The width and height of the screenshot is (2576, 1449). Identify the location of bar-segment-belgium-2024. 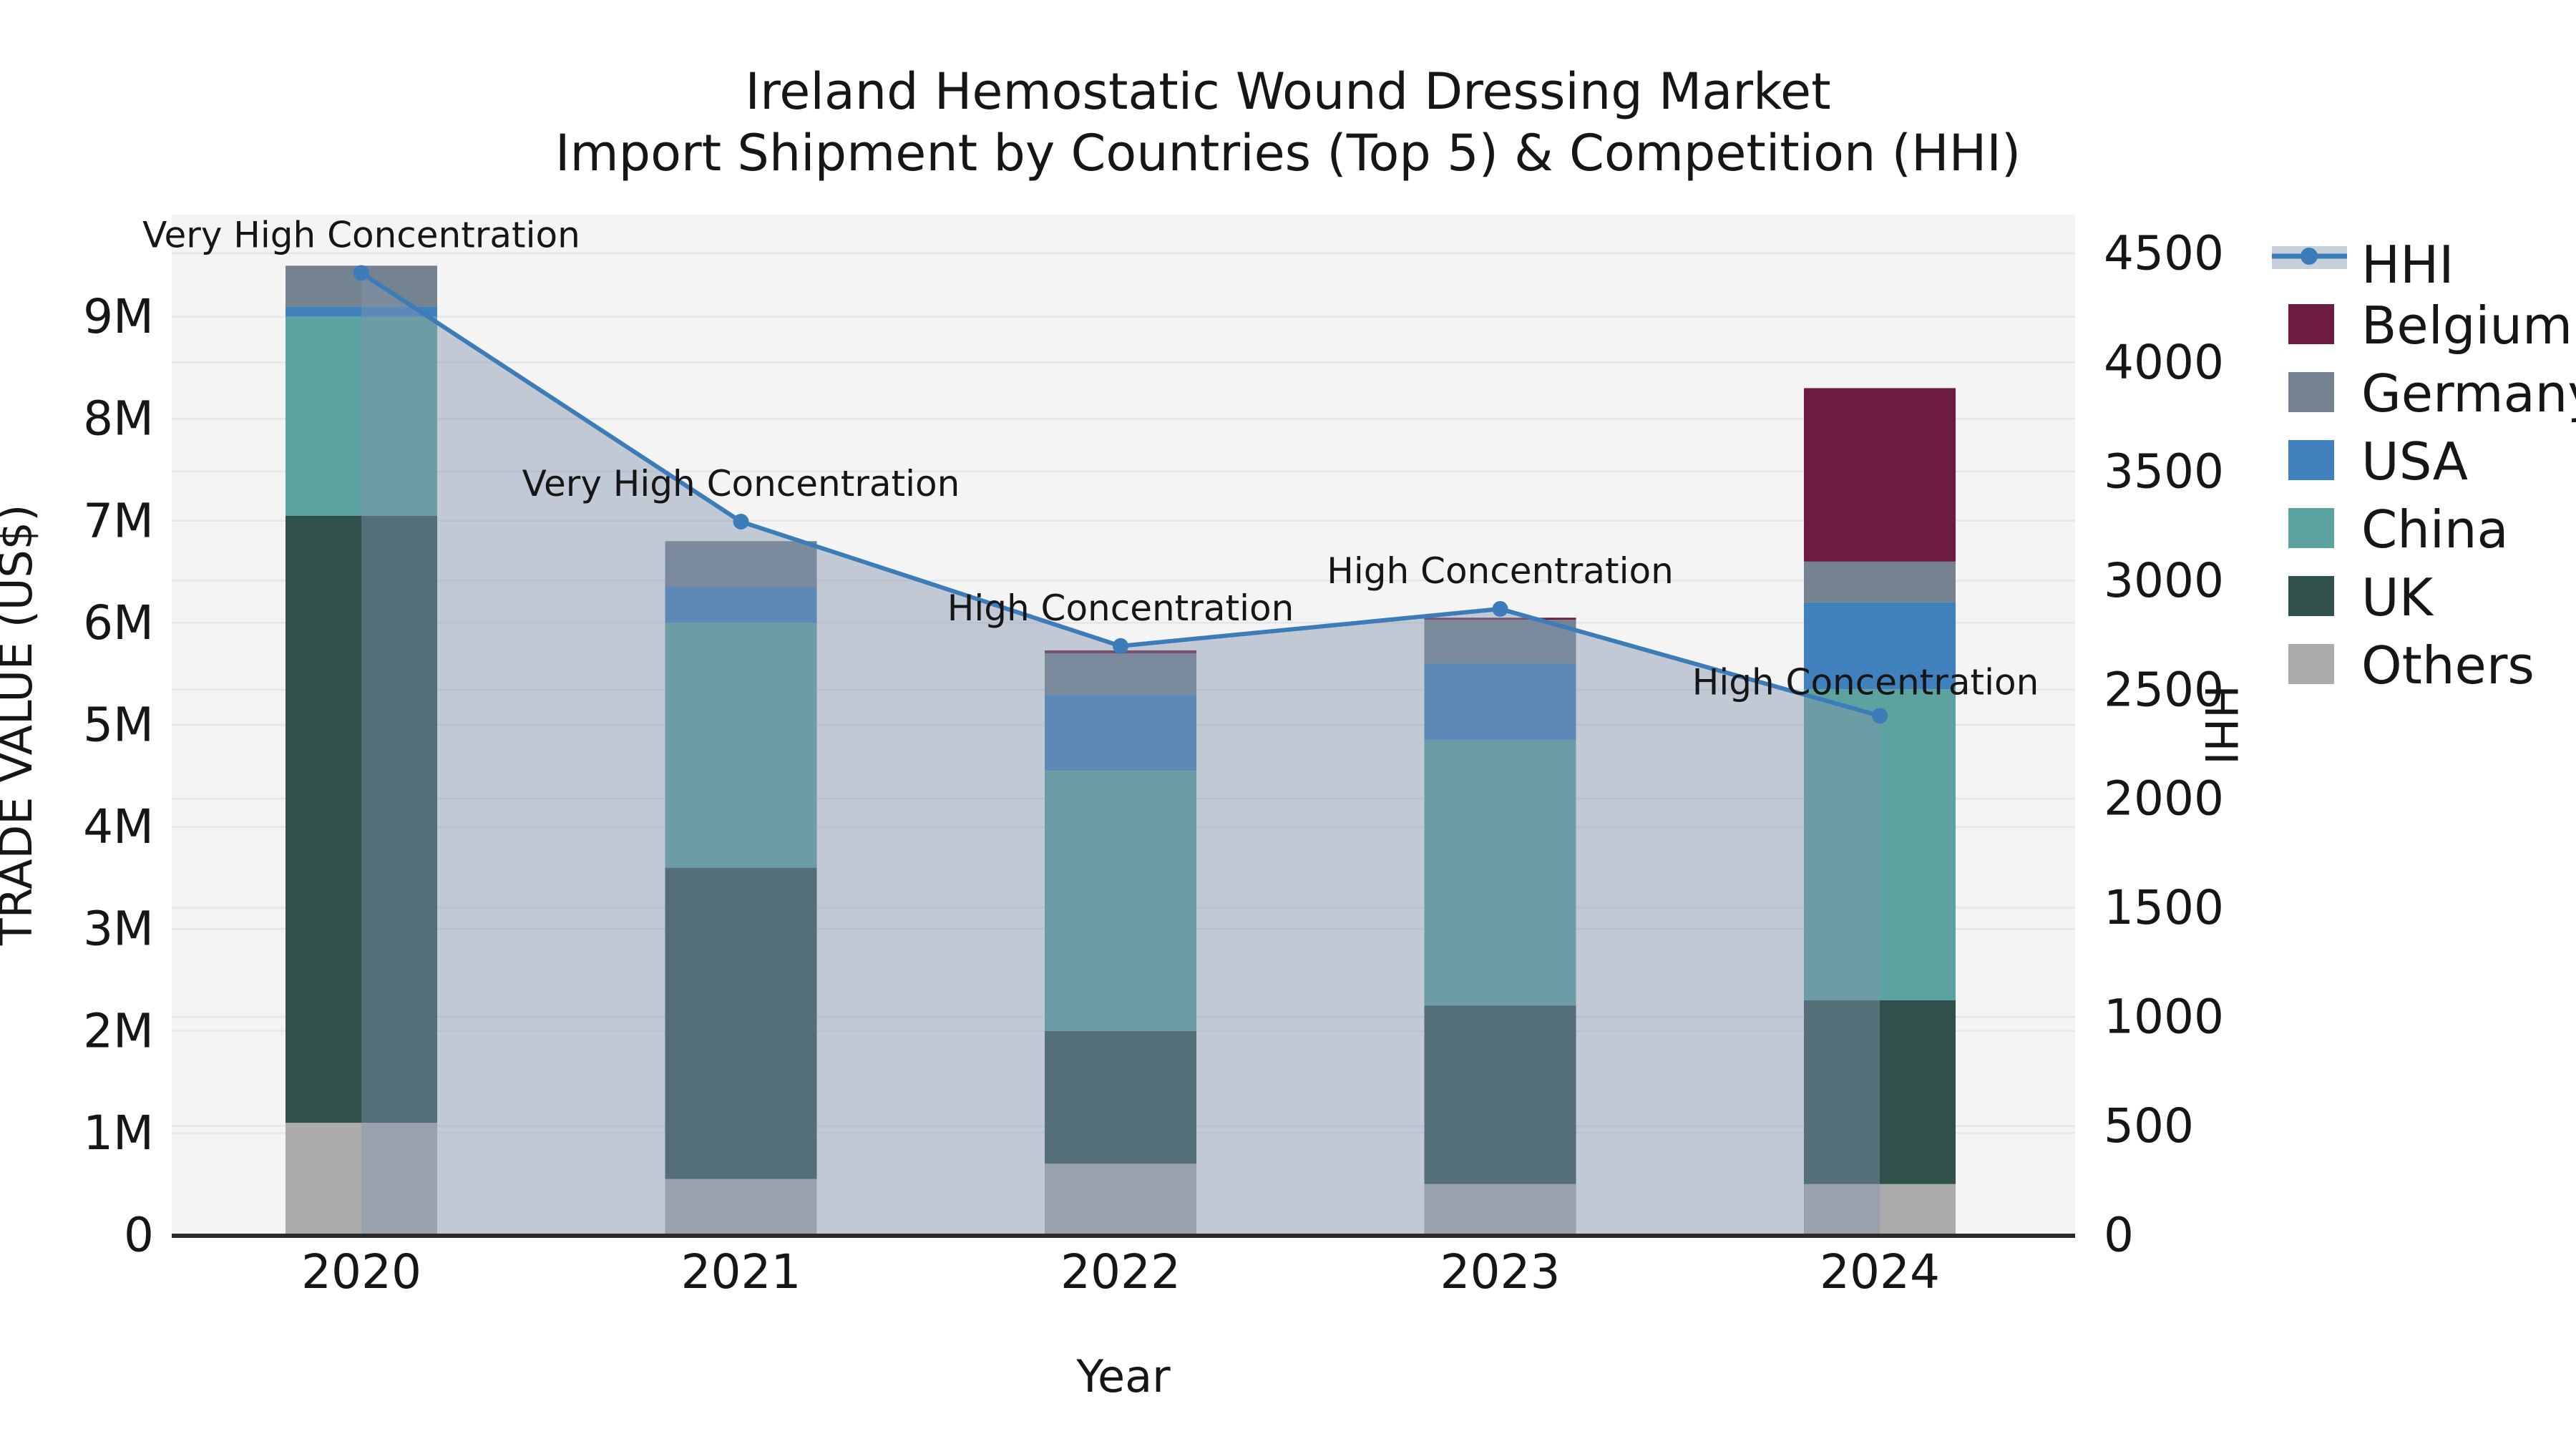
(1880, 475).